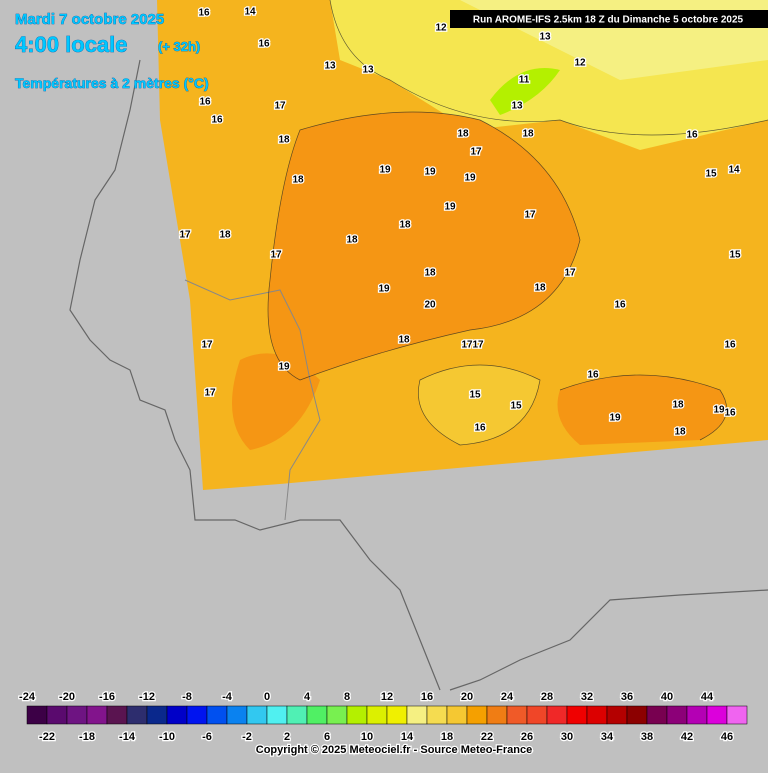  What do you see at coordinates (89, 19) in the screenshot?
I see `date: Mardi 7 octobre 2025` at bounding box center [89, 19].